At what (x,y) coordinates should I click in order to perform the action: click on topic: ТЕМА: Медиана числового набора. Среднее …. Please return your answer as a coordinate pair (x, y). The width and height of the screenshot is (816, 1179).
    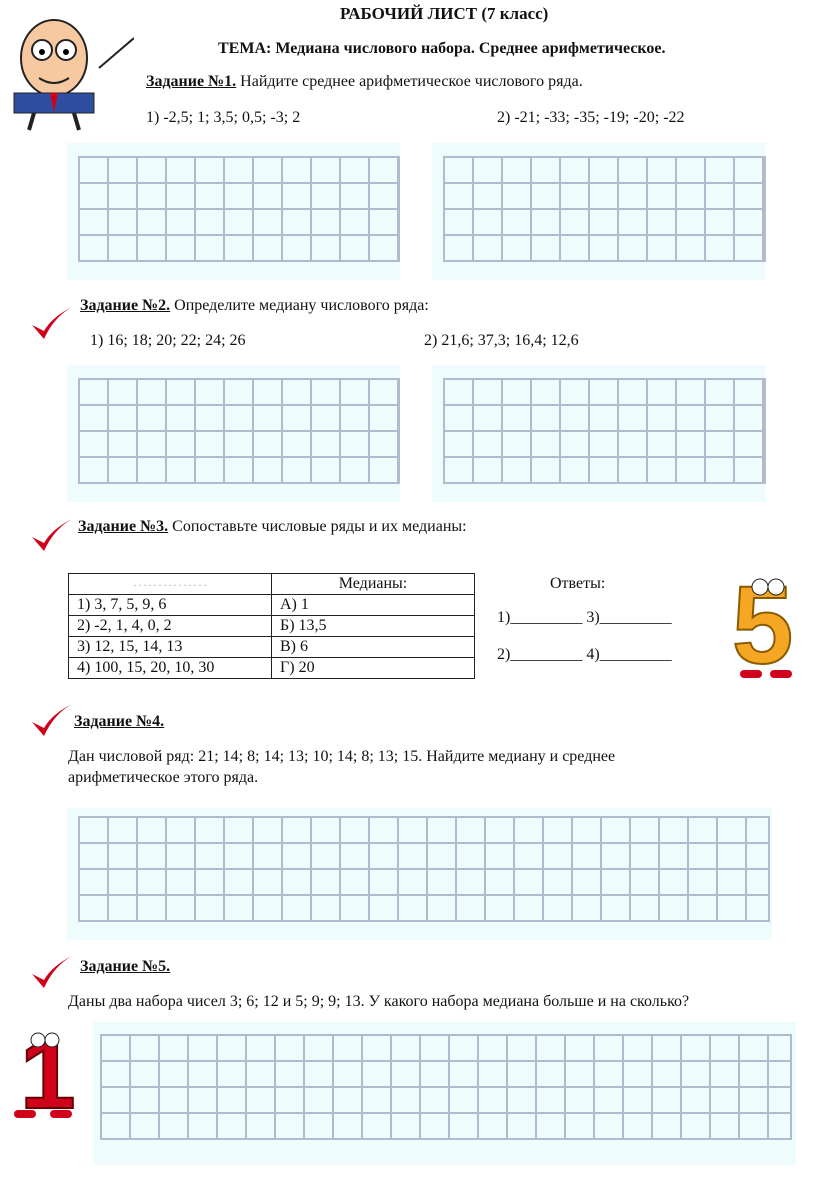
    Looking at the image, I should click on (442, 48).